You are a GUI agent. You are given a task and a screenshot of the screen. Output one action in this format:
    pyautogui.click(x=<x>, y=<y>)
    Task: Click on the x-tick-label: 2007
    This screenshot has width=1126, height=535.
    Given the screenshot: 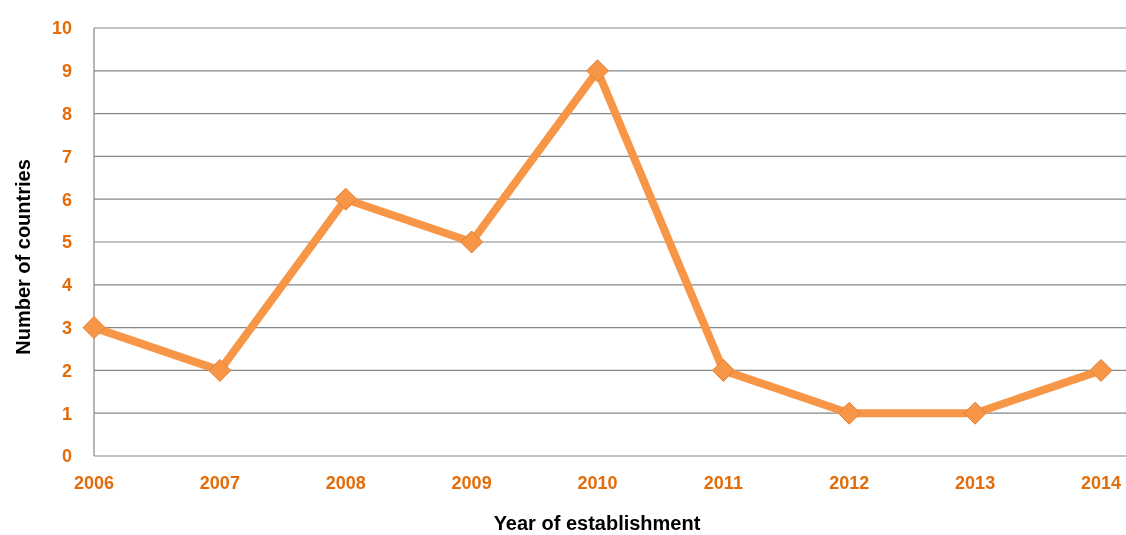 What is the action you would take?
    pyautogui.click(x=219, y=483)
    